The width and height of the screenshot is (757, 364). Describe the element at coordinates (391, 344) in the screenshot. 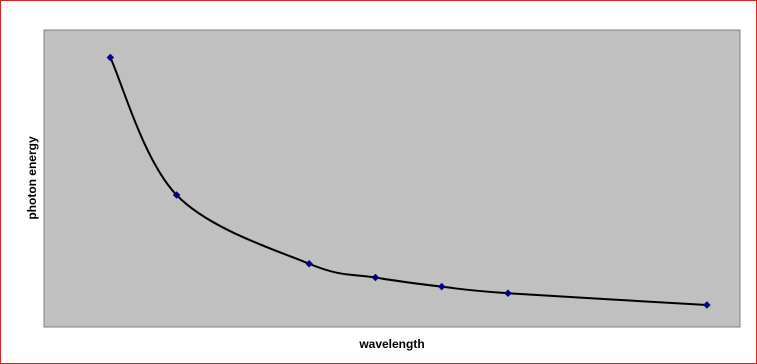

I see `x-axis-label: wavelength` at that location.